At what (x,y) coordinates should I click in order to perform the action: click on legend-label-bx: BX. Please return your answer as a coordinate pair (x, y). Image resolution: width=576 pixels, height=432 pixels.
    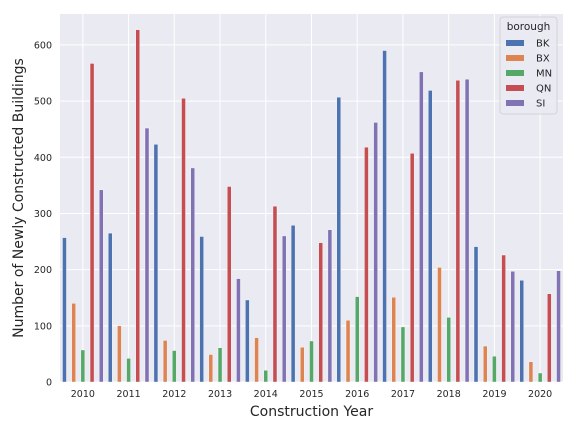
    Looking at the image, I should click on (543, 59).